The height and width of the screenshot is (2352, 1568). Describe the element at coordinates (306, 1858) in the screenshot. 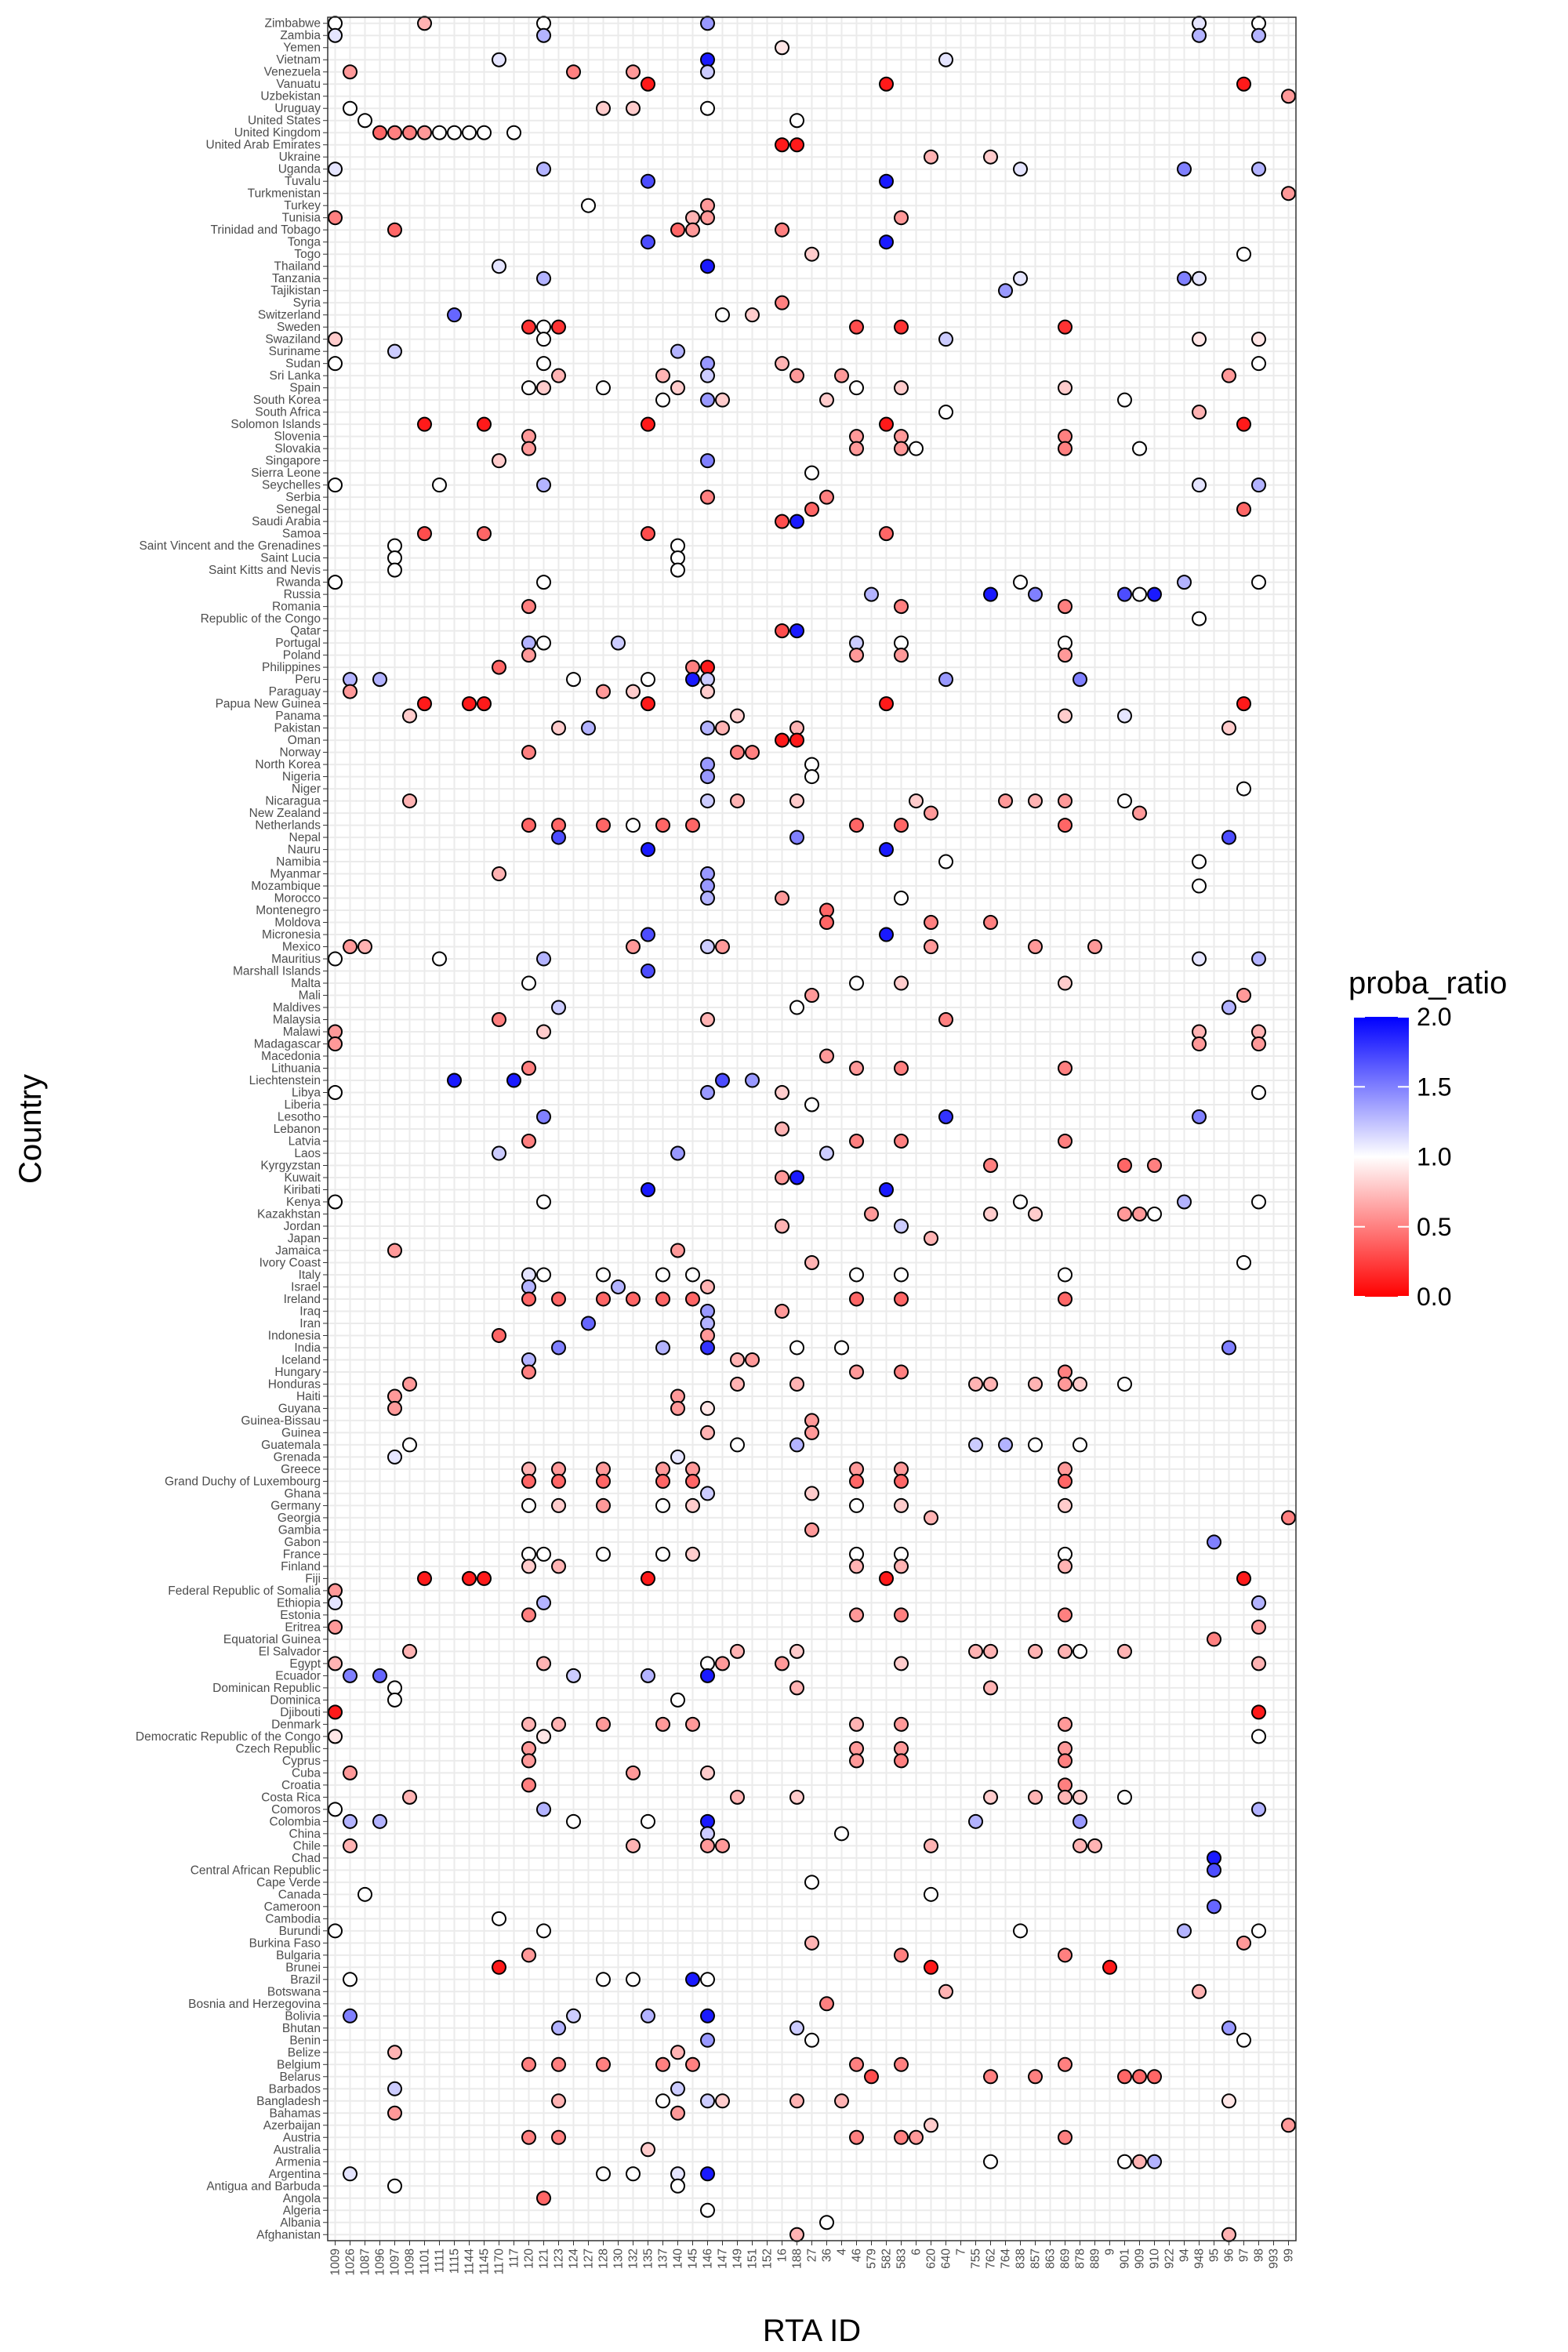

I see `y-tick-label: Chad` at that location.